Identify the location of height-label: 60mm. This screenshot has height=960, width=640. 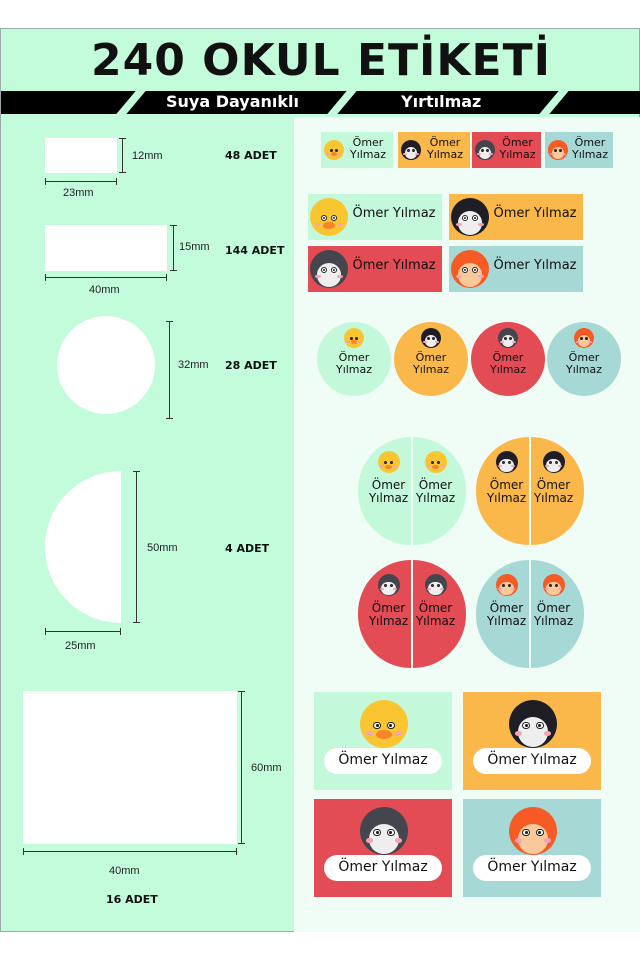
(266, 768).